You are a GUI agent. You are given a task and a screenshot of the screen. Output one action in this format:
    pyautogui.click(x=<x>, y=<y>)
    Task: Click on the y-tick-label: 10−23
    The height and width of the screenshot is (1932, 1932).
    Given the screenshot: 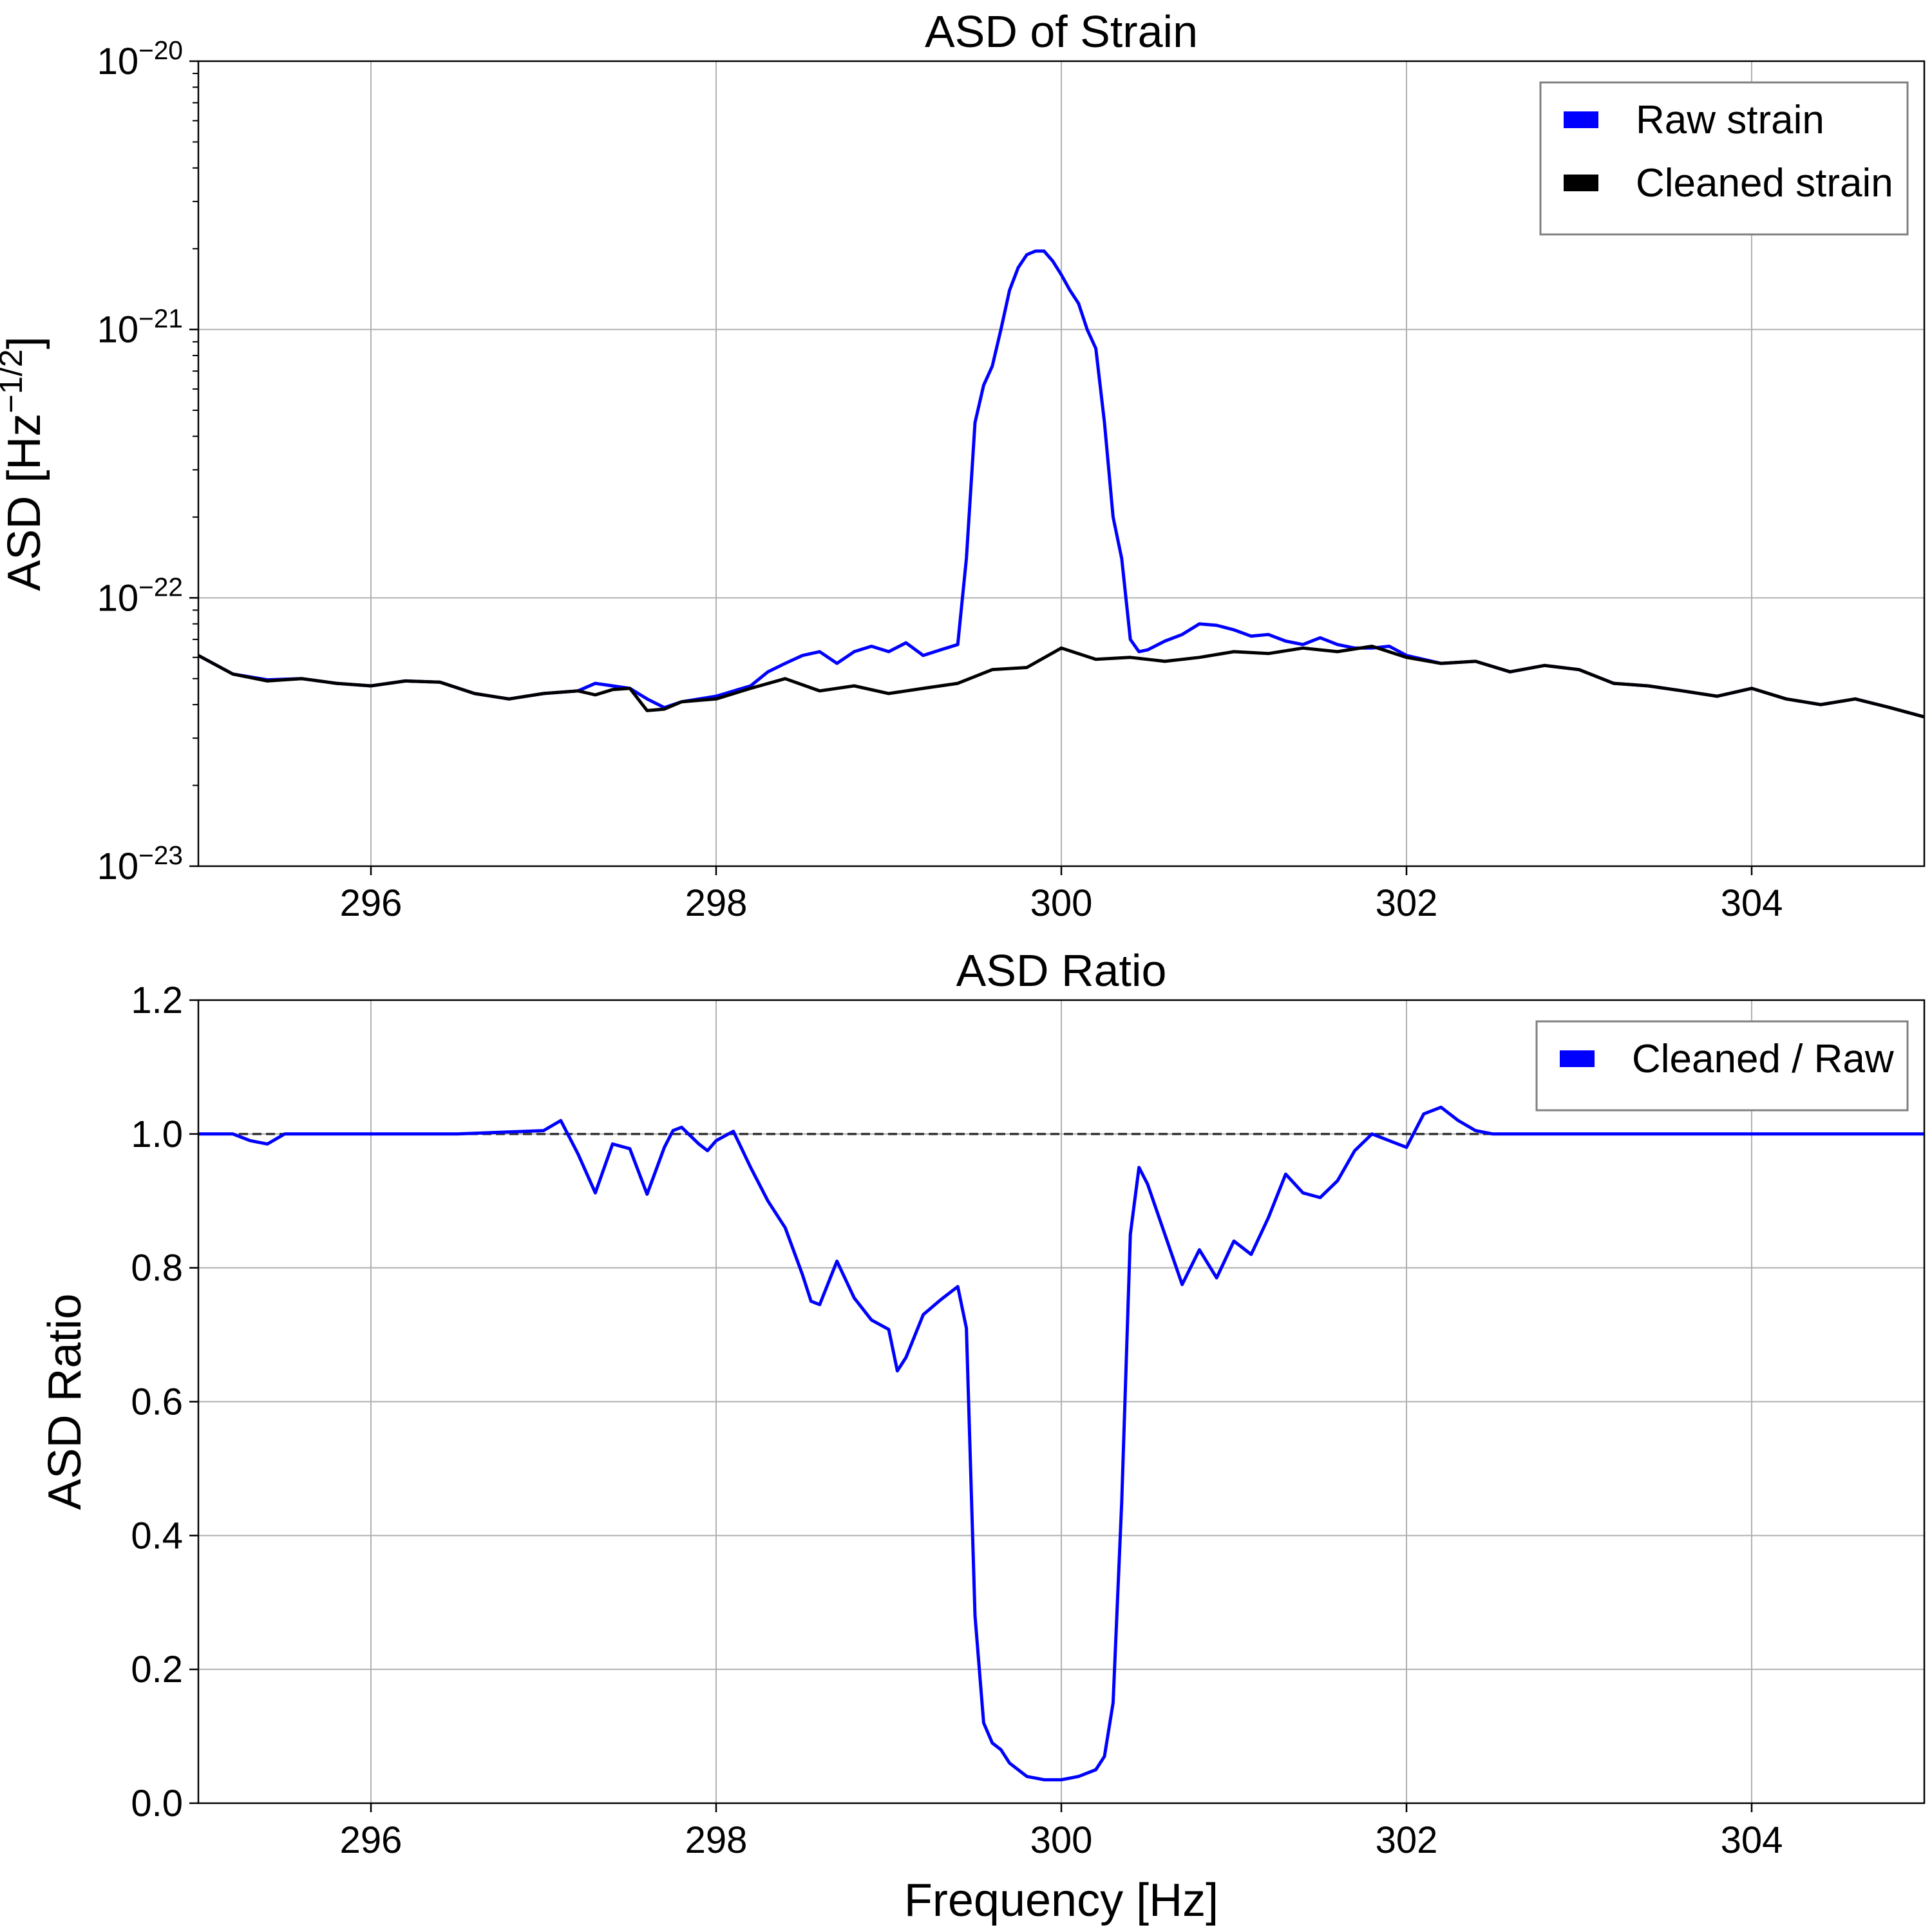 What is the action you would take?
    pyautogui.click(x=140, y=863)
    